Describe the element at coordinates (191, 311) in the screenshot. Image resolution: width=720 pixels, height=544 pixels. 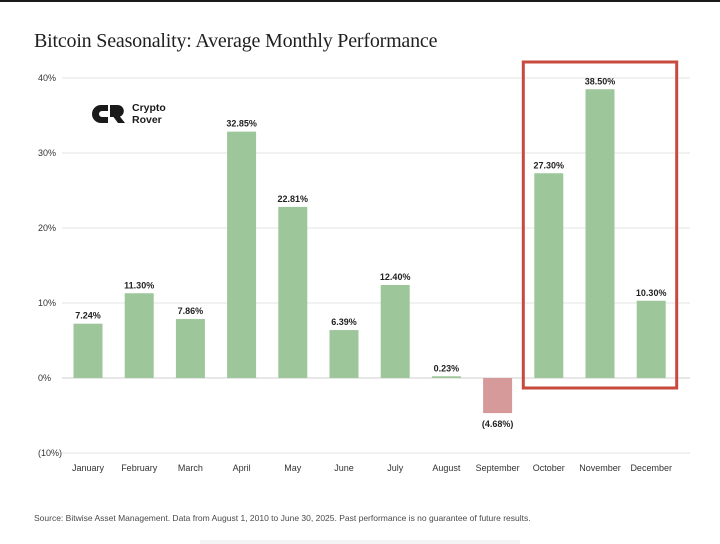
I see `data-label: 7.86%` at that location.